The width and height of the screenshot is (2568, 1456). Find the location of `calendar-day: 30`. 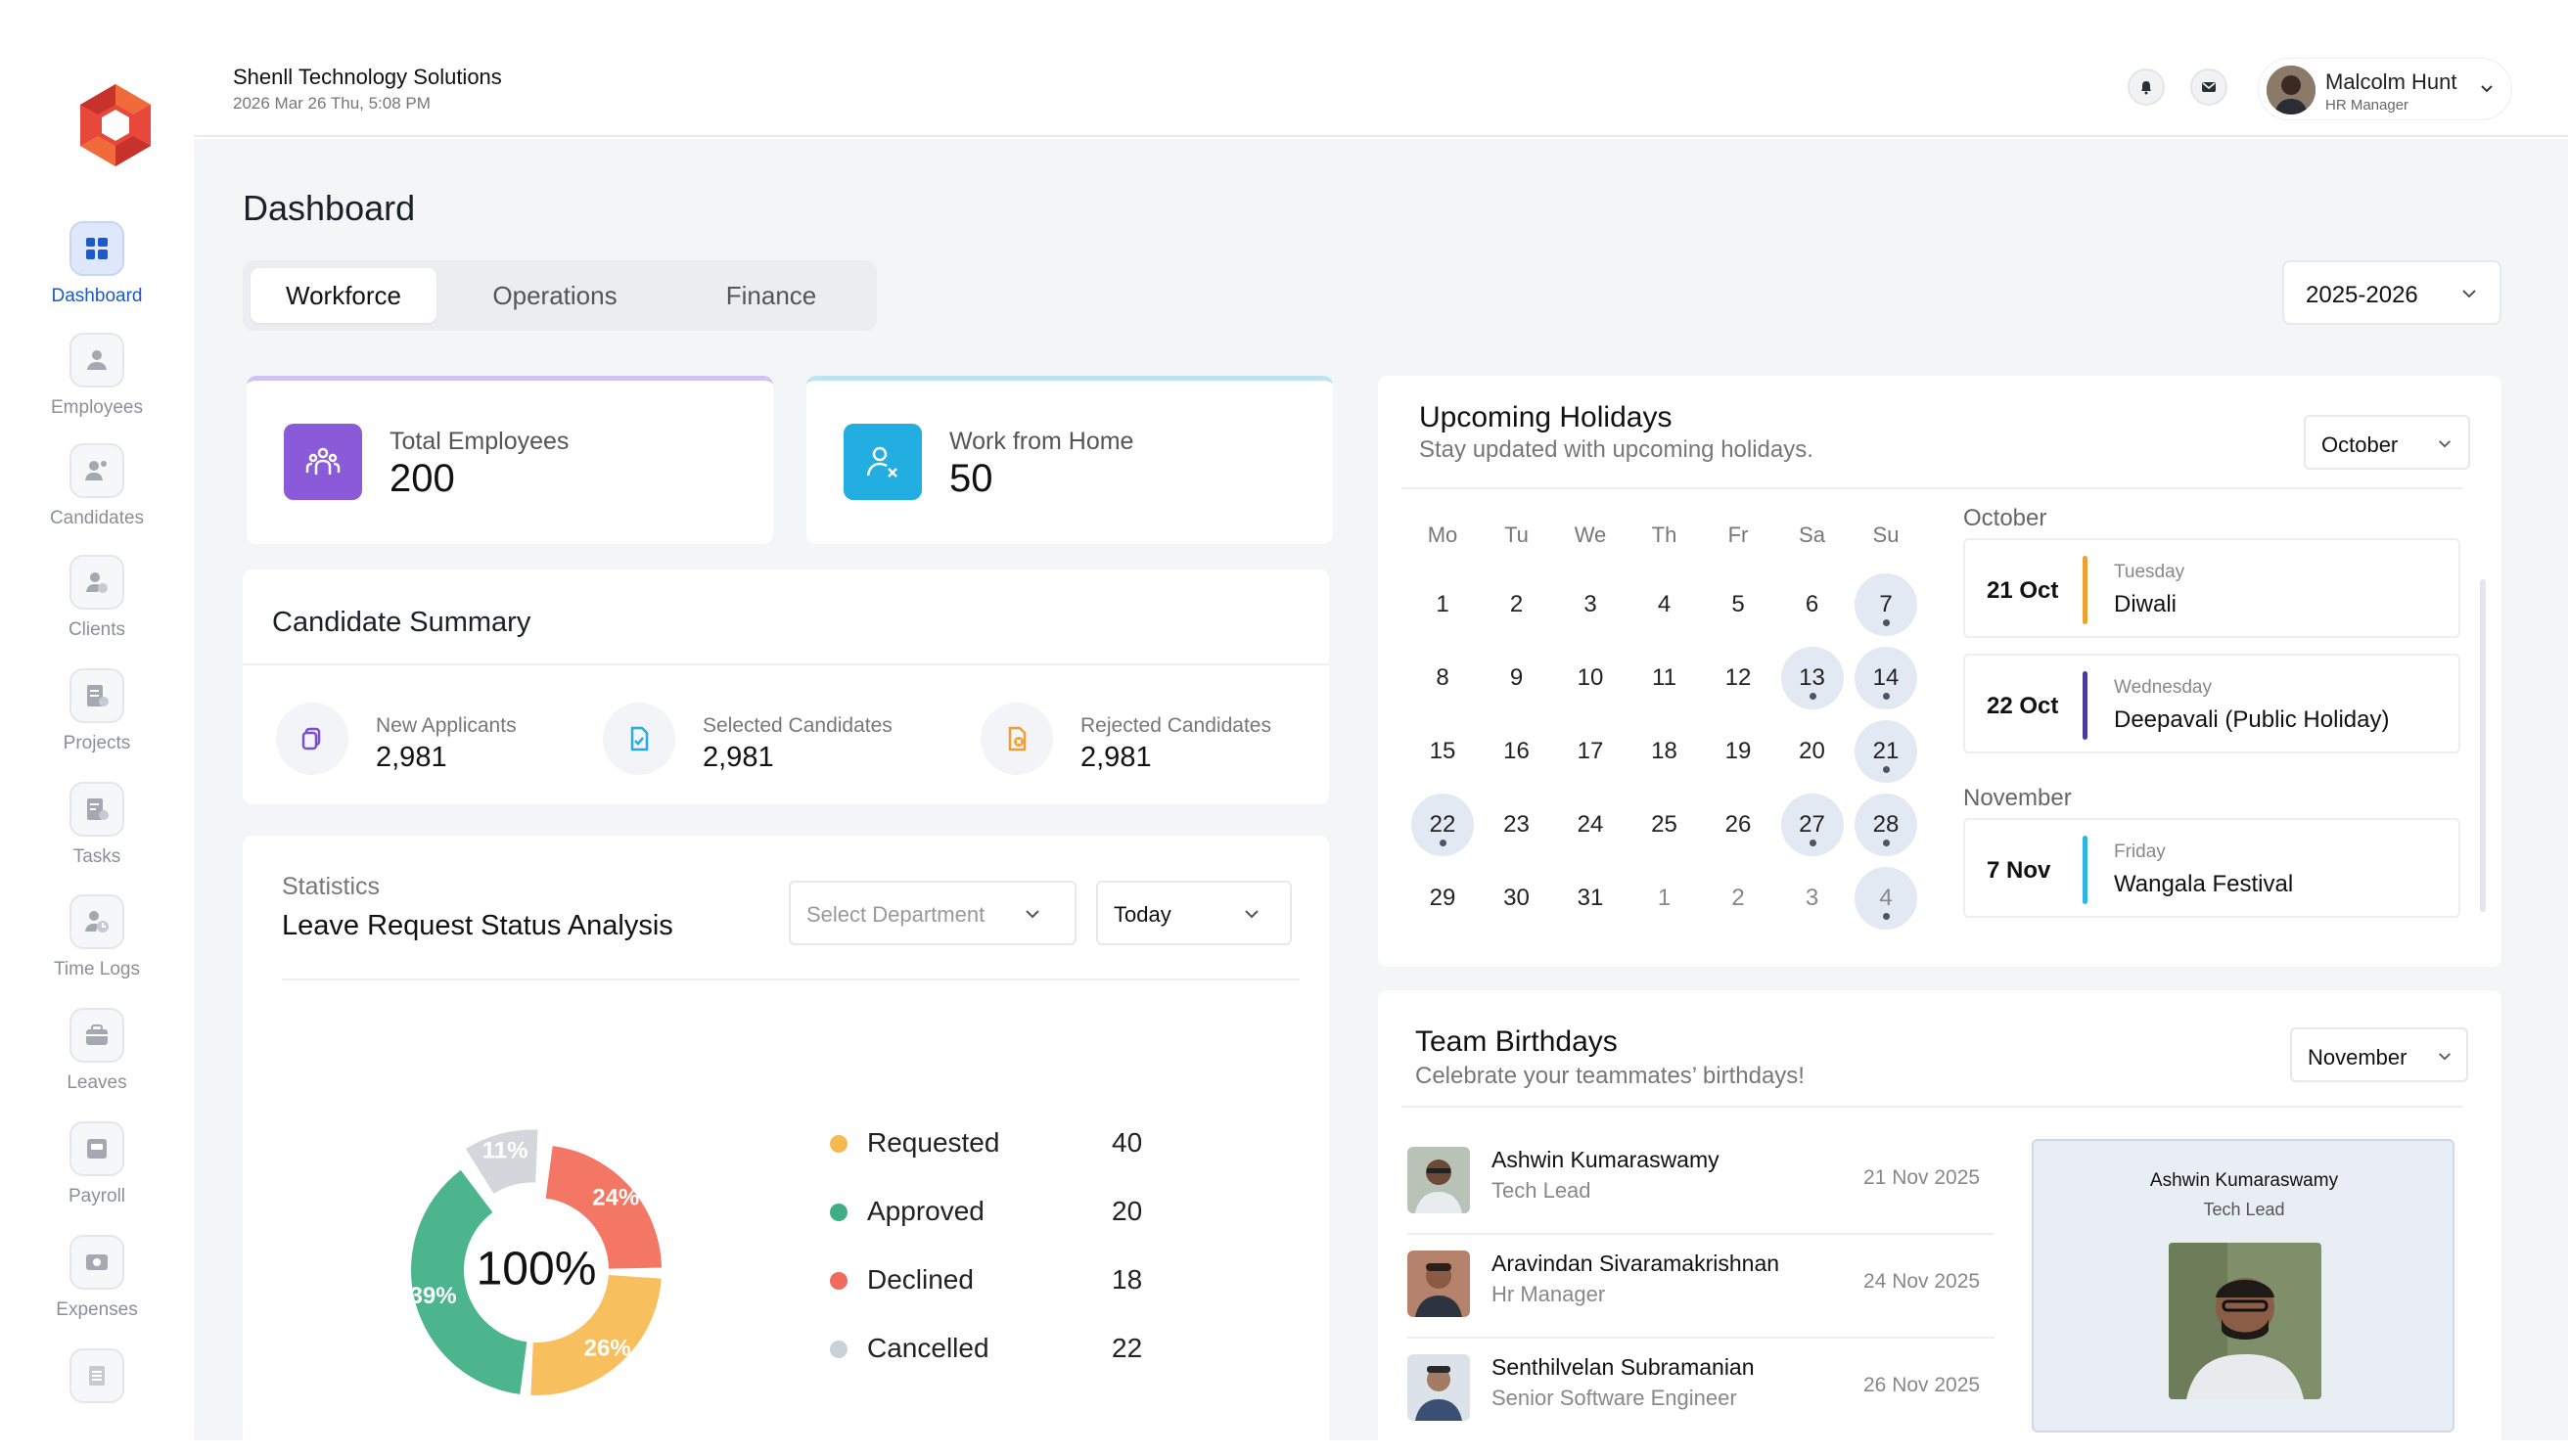

calendar-day: 30 is located at coordinates (1517, 898).